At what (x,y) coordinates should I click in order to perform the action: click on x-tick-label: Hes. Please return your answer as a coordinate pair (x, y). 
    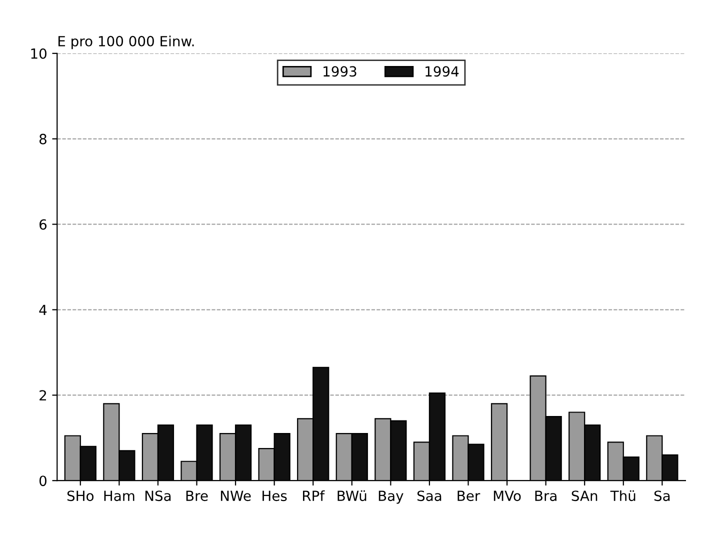
    Looking at the image, I should click on (274, 496).